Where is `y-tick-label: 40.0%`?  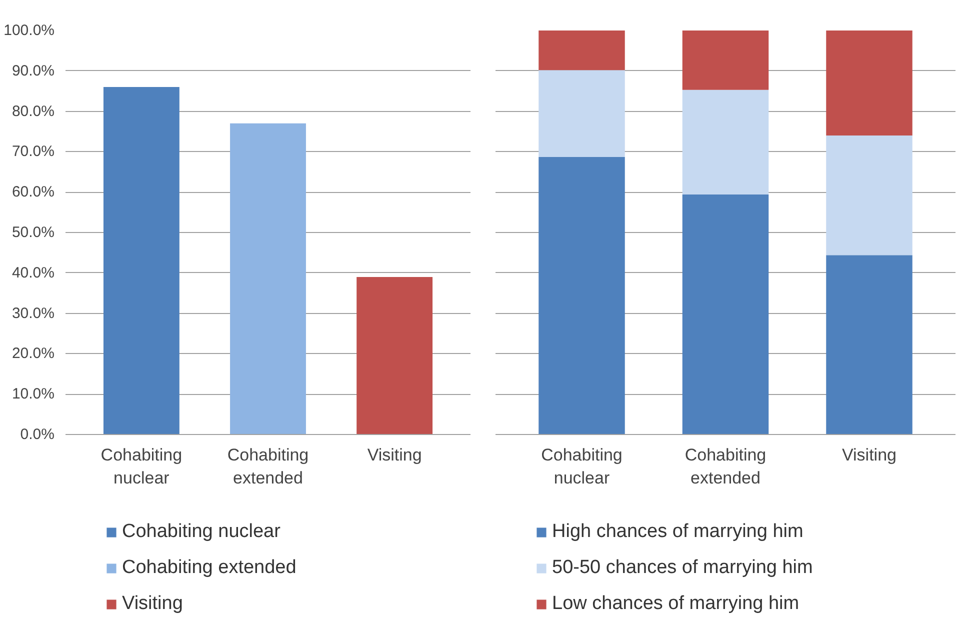 y-tick-label: 40.0% is located at coordinates (33, 273).